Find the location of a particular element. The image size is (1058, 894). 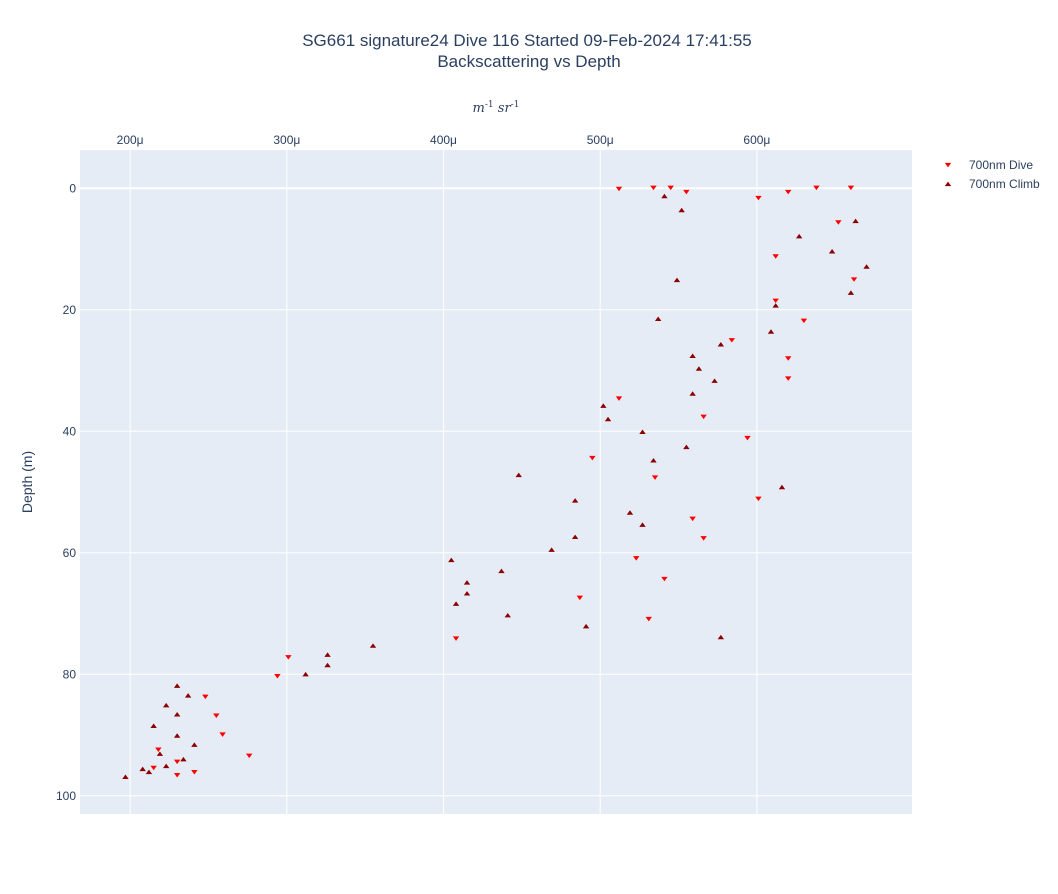

y-tick-label: 100 is located at coordinates (66, 796).